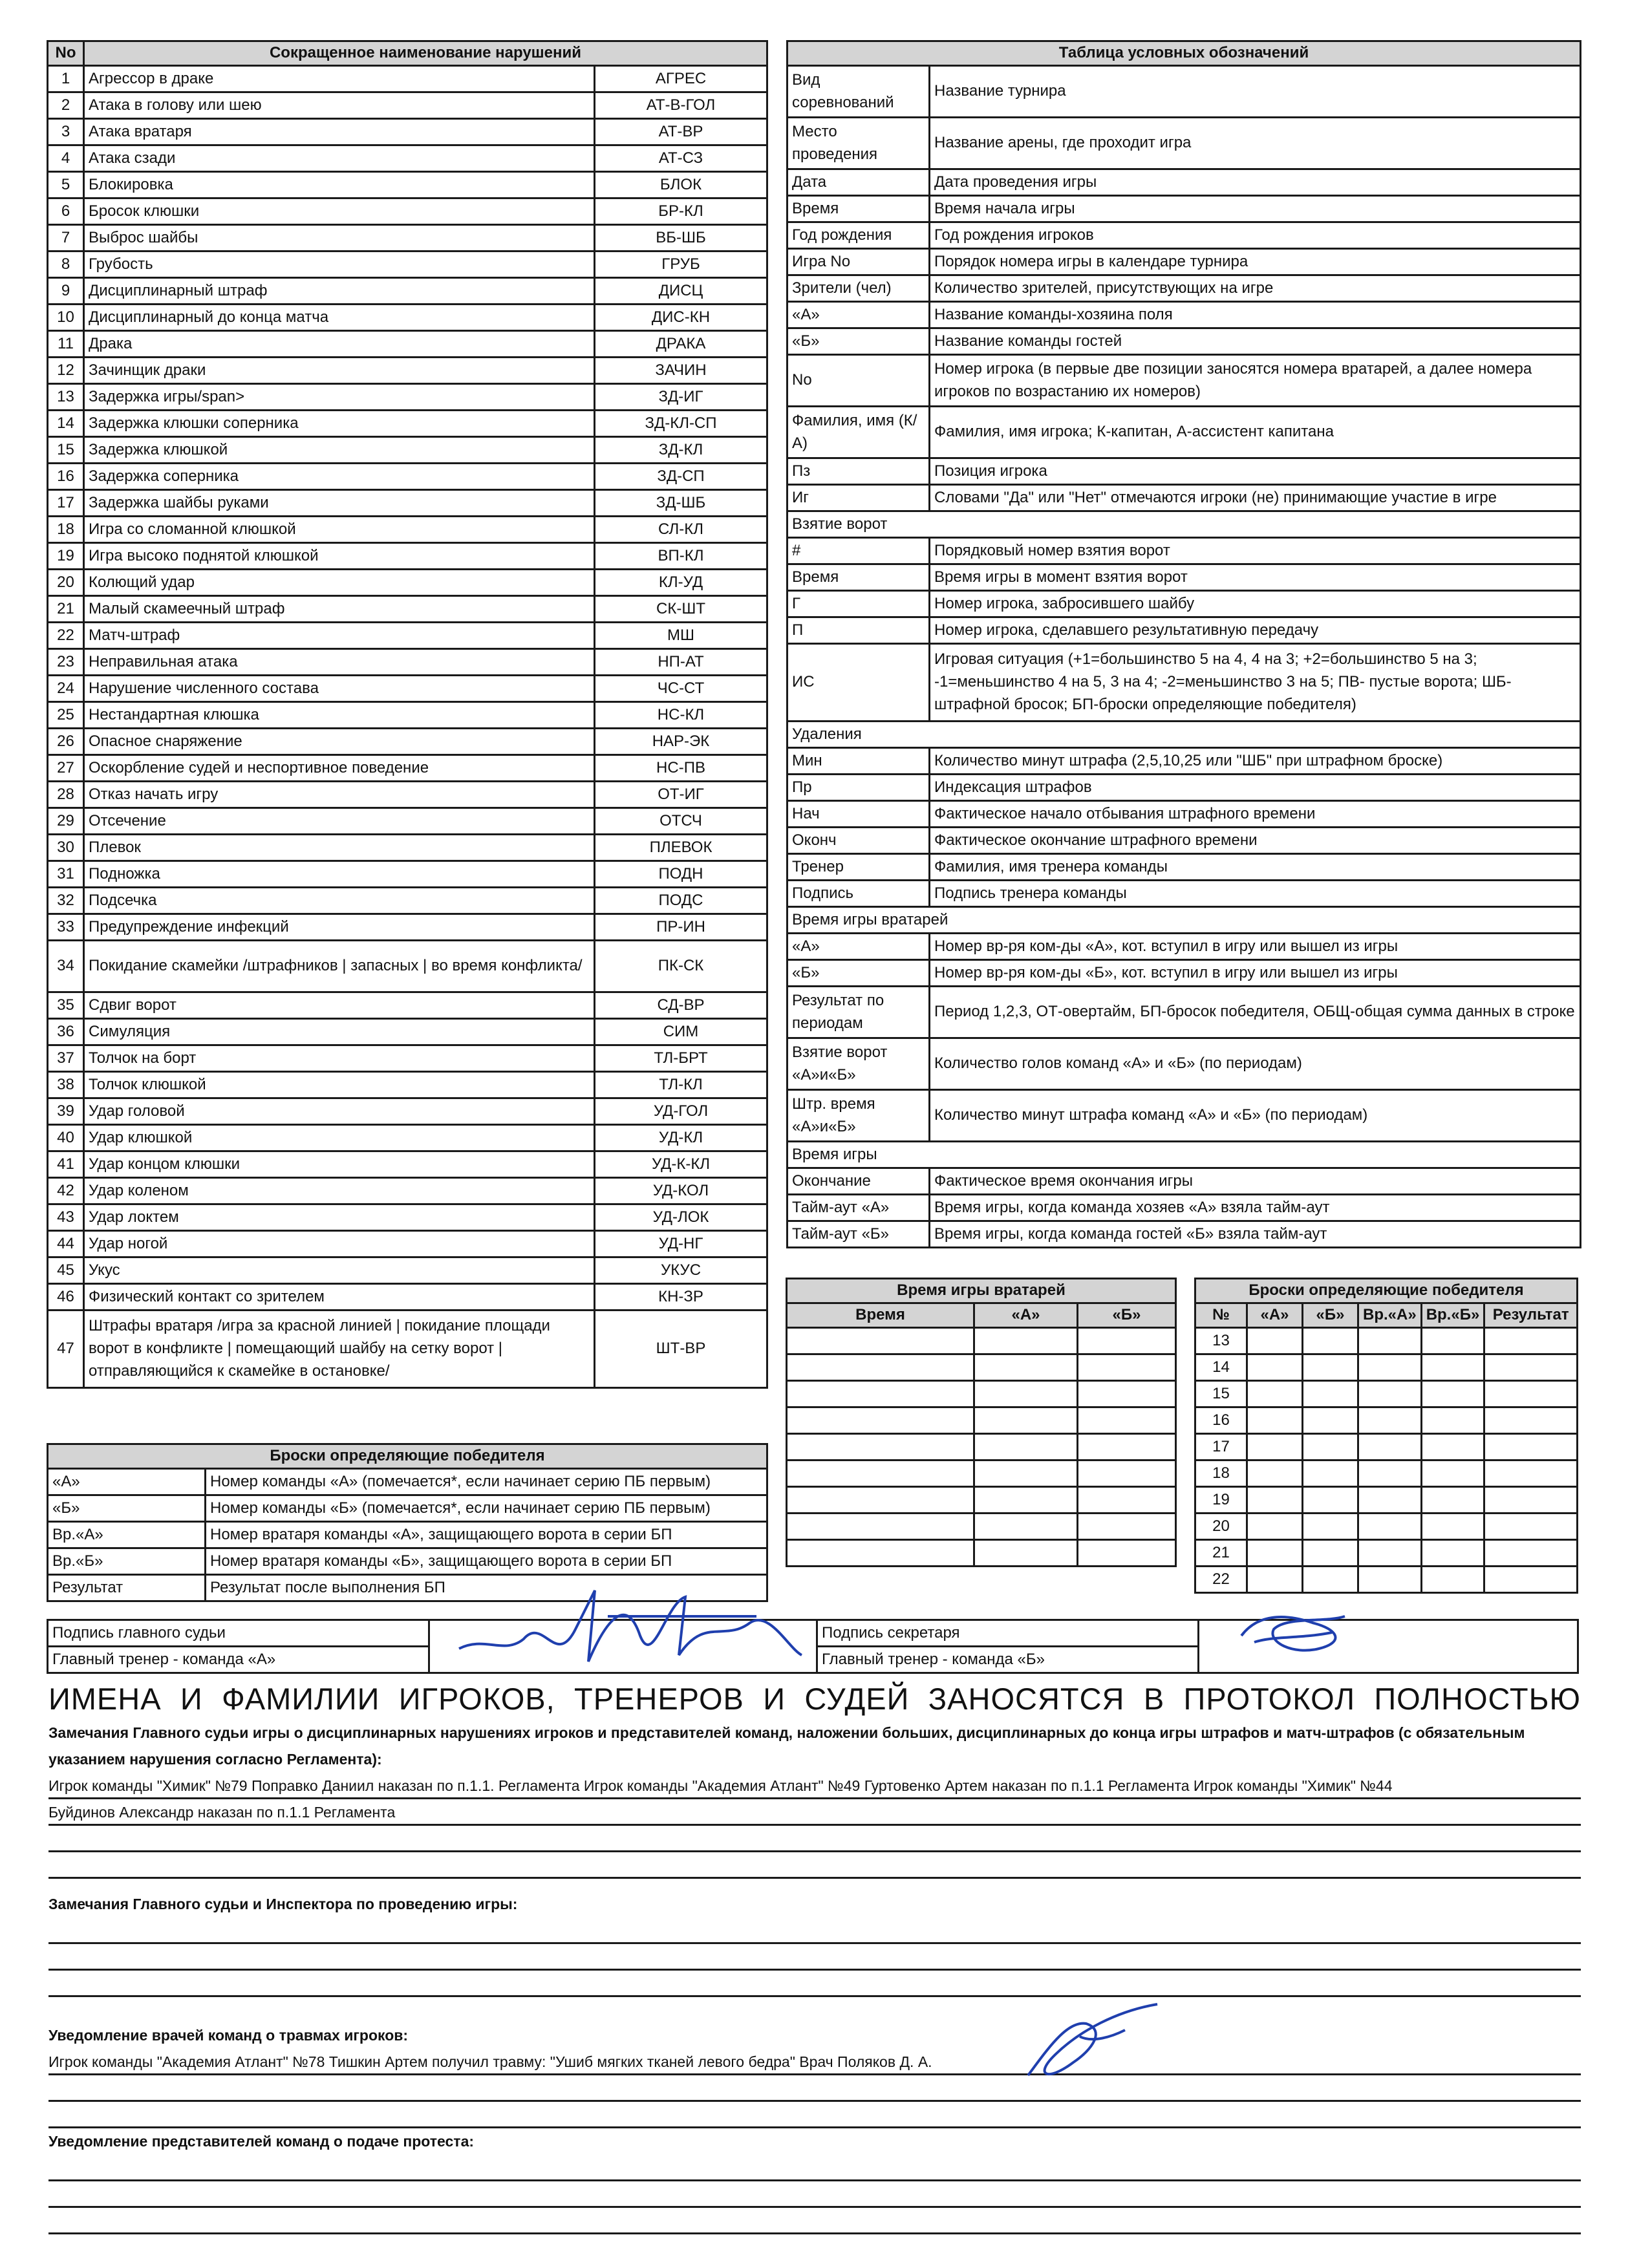 This screenshot has height=2268, width=1650. Describe the element at coordinates (126, 1562) in the screenshot. I see `shootout-legend-key: Вр.«Б»` at that location.